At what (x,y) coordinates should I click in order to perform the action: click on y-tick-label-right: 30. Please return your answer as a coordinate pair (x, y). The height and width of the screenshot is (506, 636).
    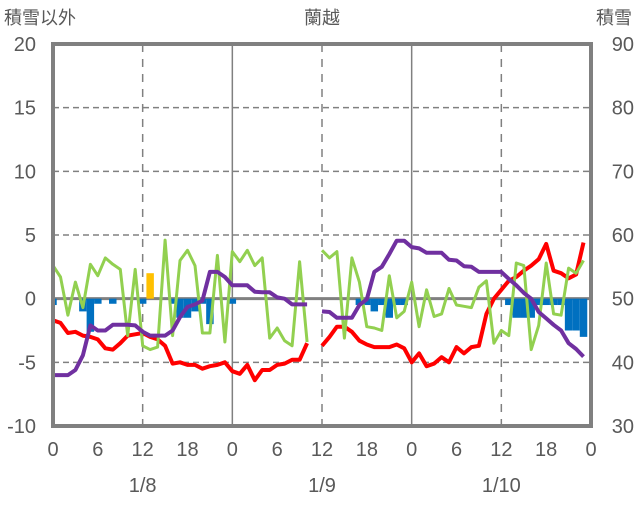
    Looking at the image, I should click on (623, 427).